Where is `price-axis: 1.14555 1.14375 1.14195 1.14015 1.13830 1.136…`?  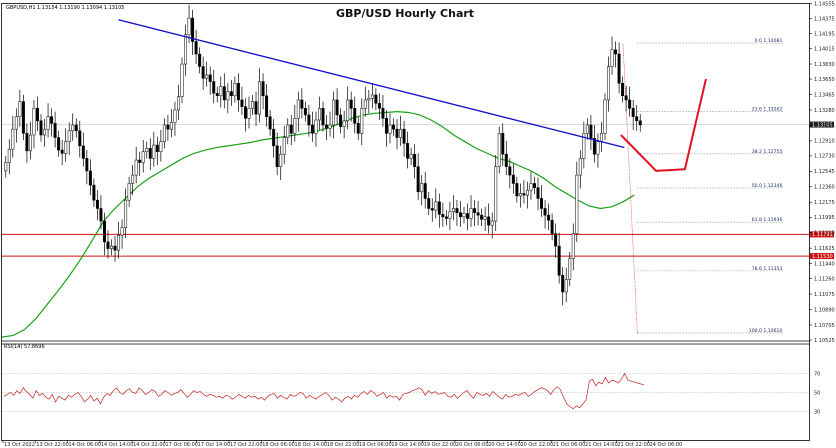 price-axis: 1.14555 1.14375 1.14195 1.14015 1.13830 1.136… is located at coordinates (822, 172).